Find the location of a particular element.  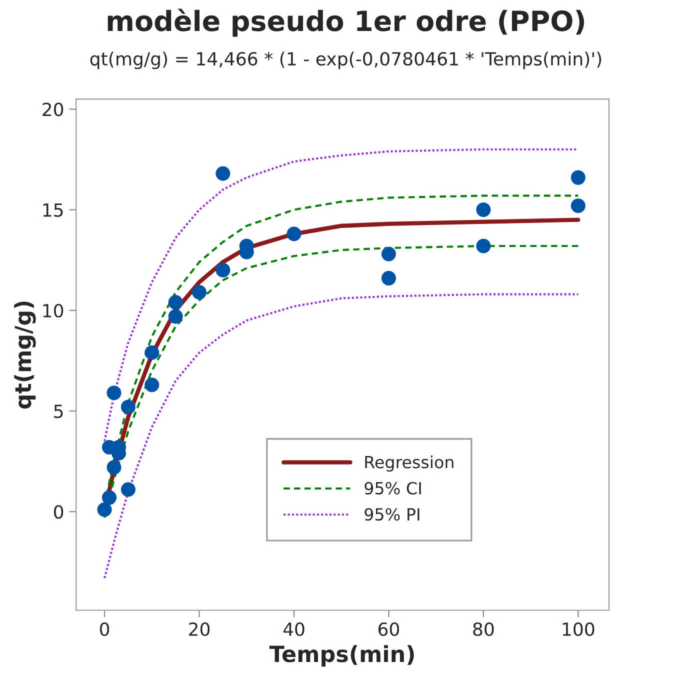

legend-label: Regression is located at coordinates (409, 464).